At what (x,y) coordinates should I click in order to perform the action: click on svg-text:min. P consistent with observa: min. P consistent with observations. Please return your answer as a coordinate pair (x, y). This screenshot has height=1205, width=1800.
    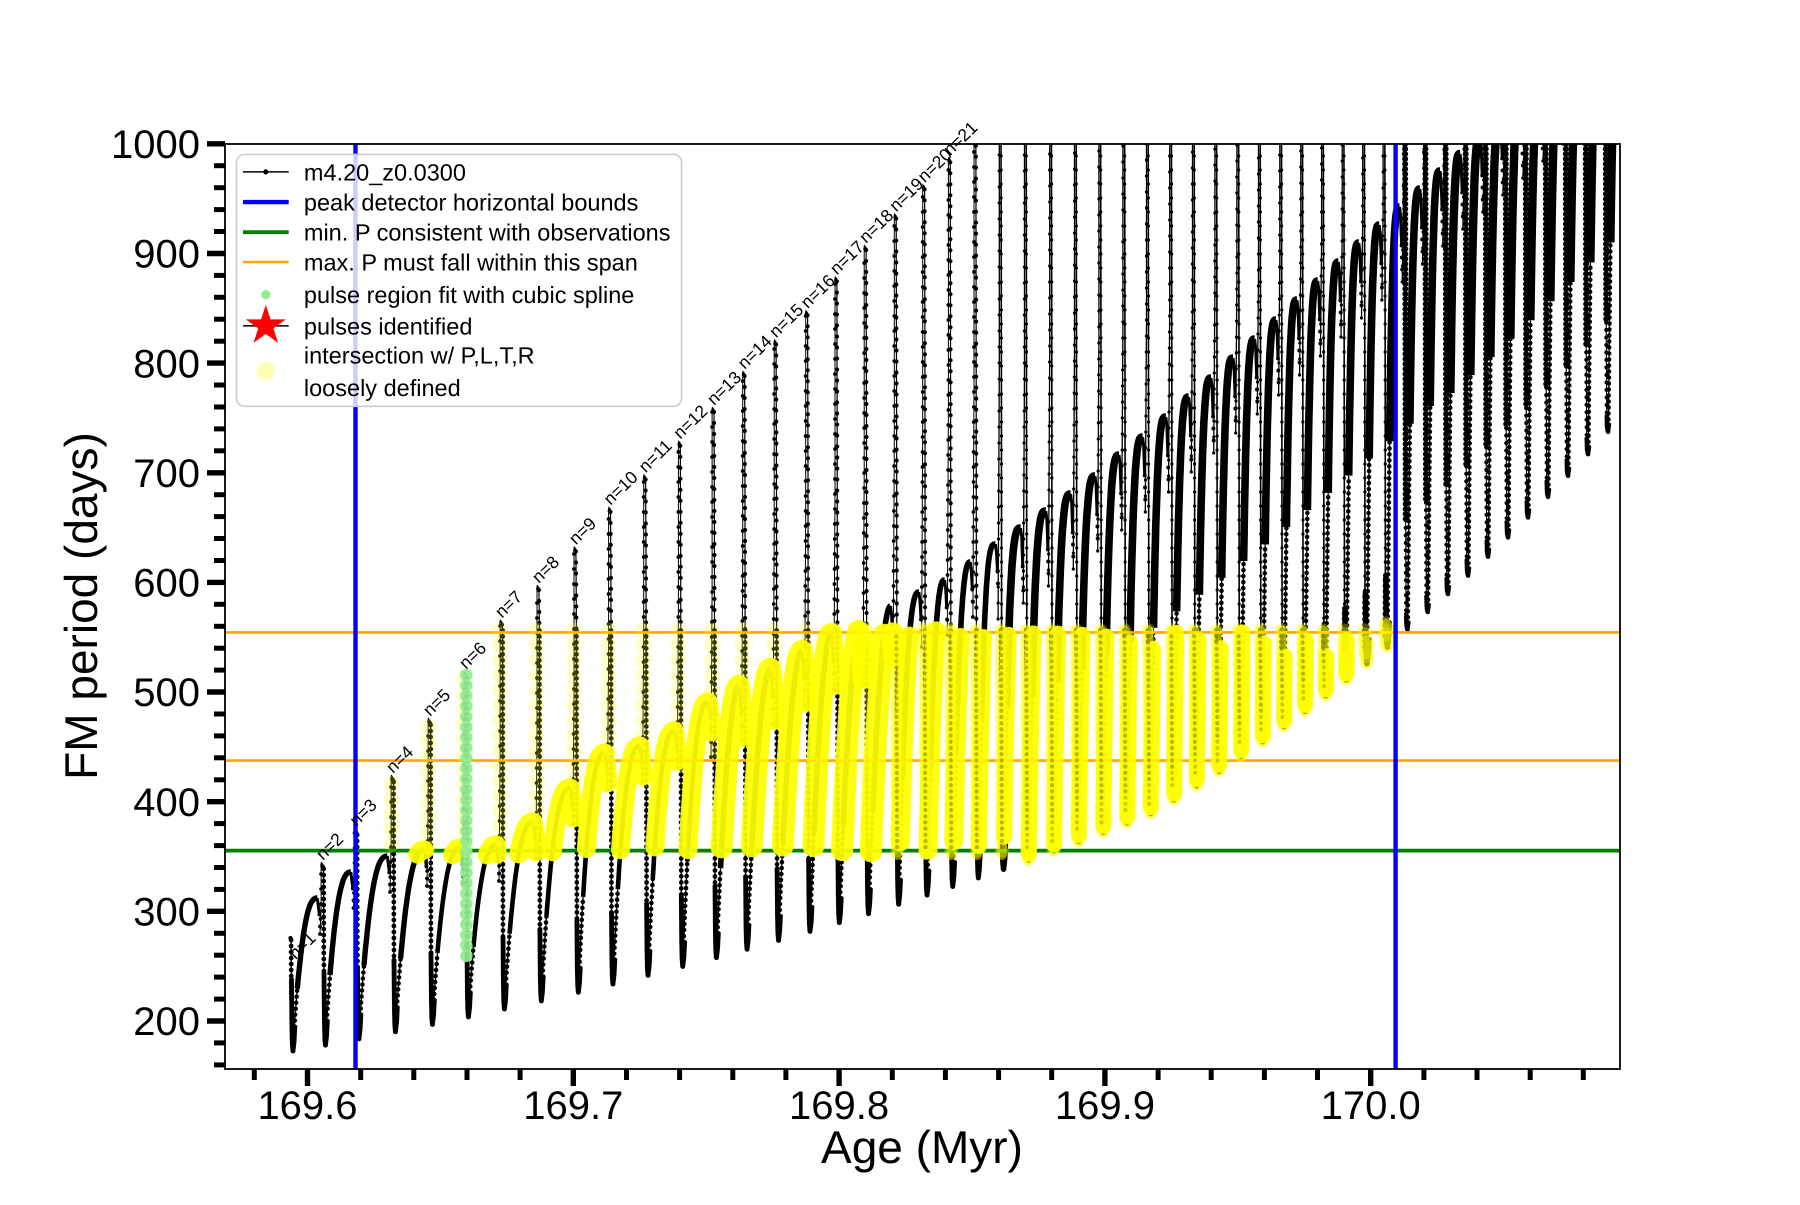
    Looking at the image, I should click on (487, 233).